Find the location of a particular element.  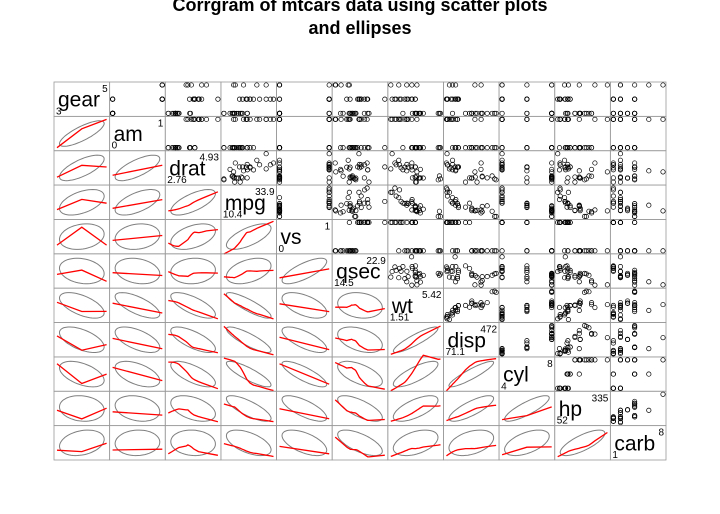

ellipse-am-vs-gear is located at coordinates (81, 133).